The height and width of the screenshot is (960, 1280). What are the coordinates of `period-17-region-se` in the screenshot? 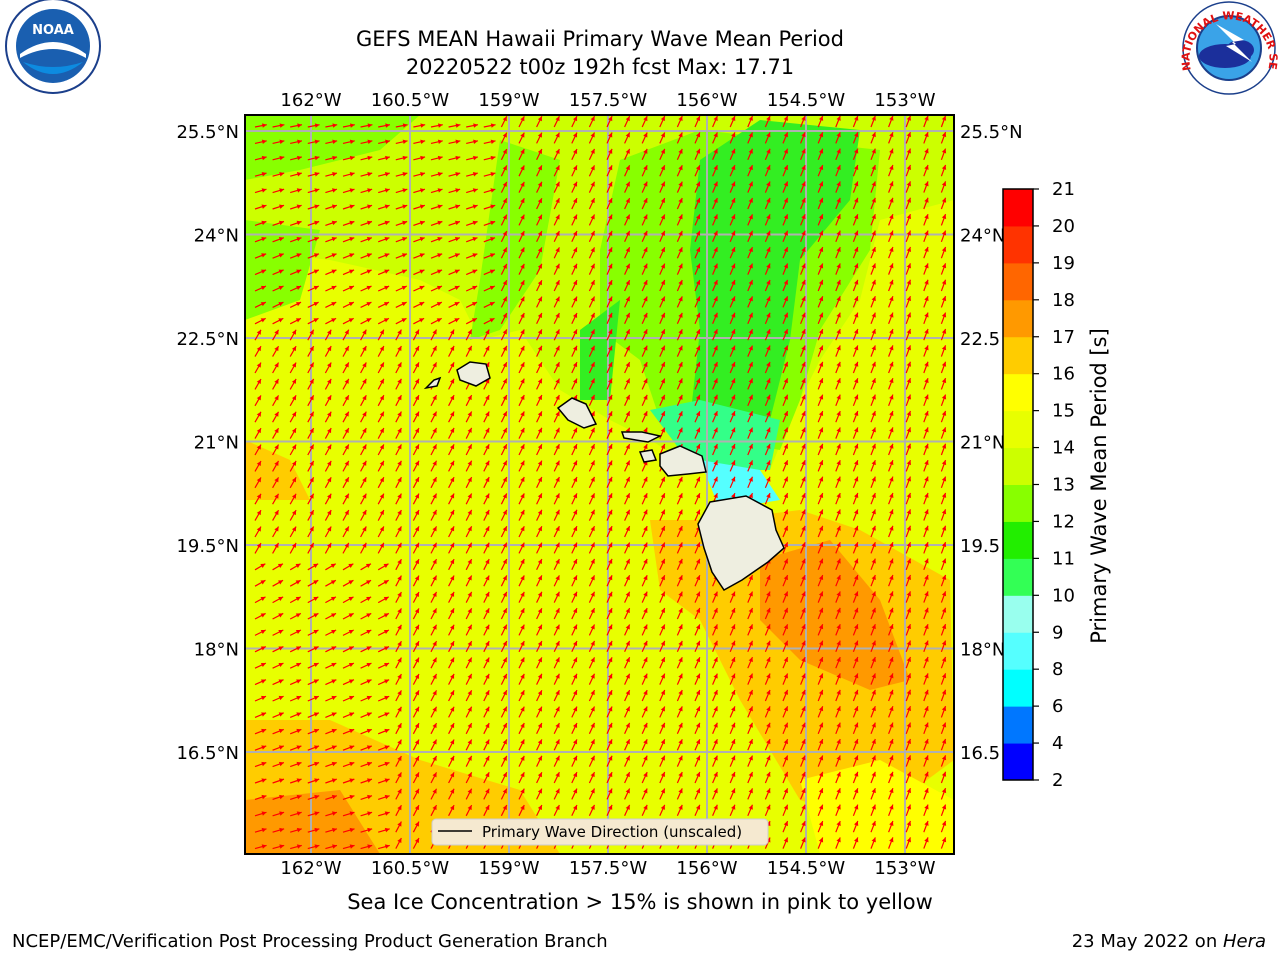 It's located at (835, 615).